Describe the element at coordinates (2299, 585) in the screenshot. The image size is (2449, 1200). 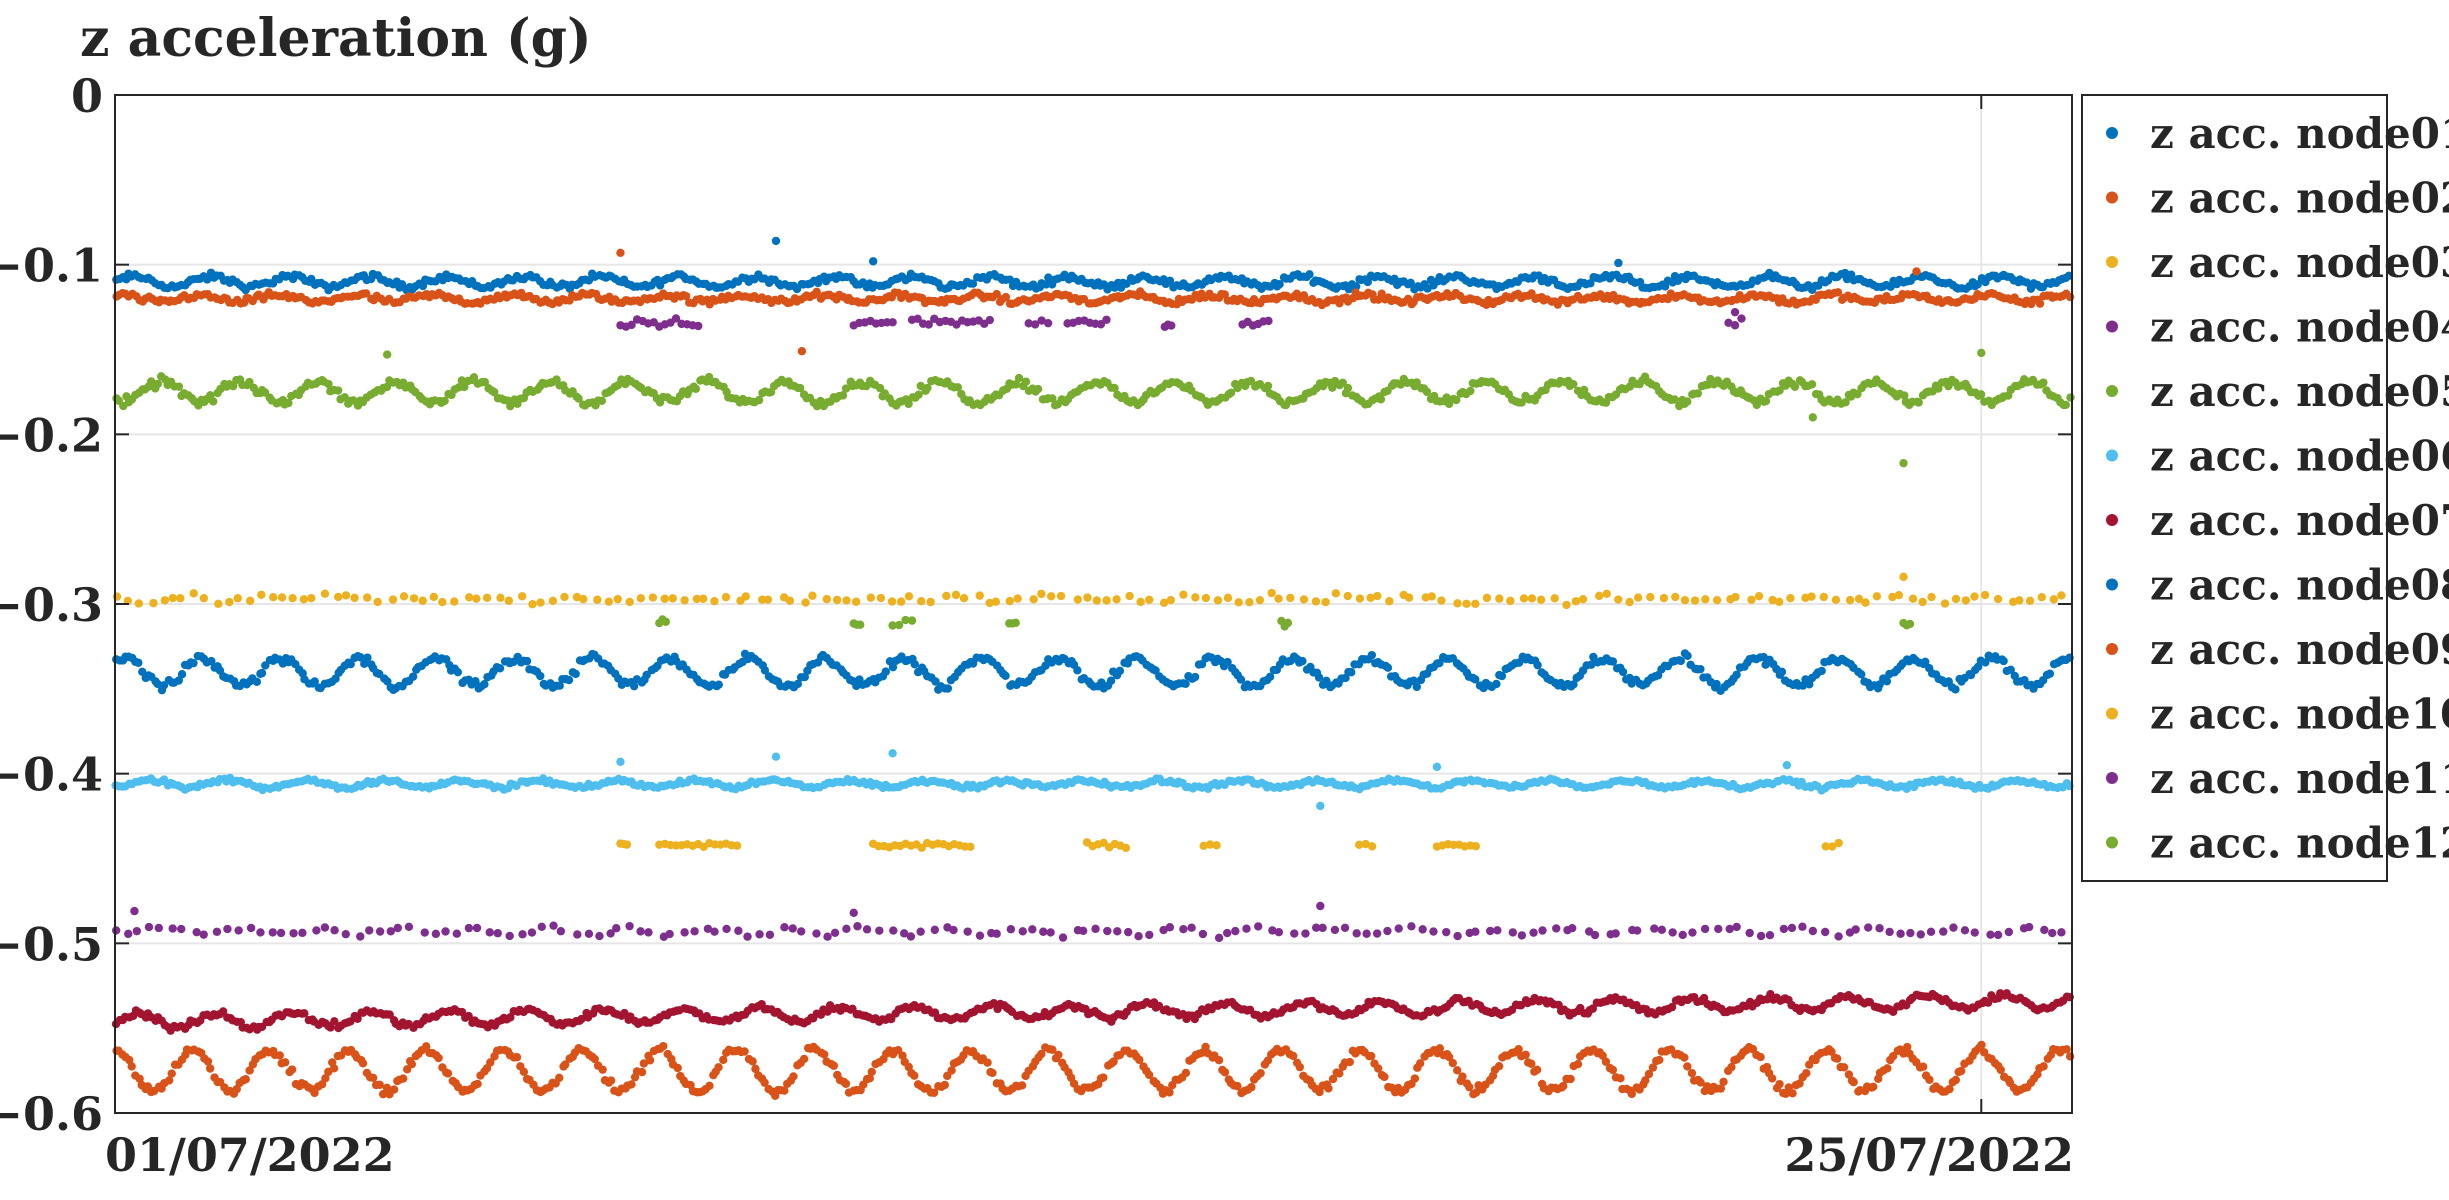
I see `legend-label: z acc. node08` at that location.